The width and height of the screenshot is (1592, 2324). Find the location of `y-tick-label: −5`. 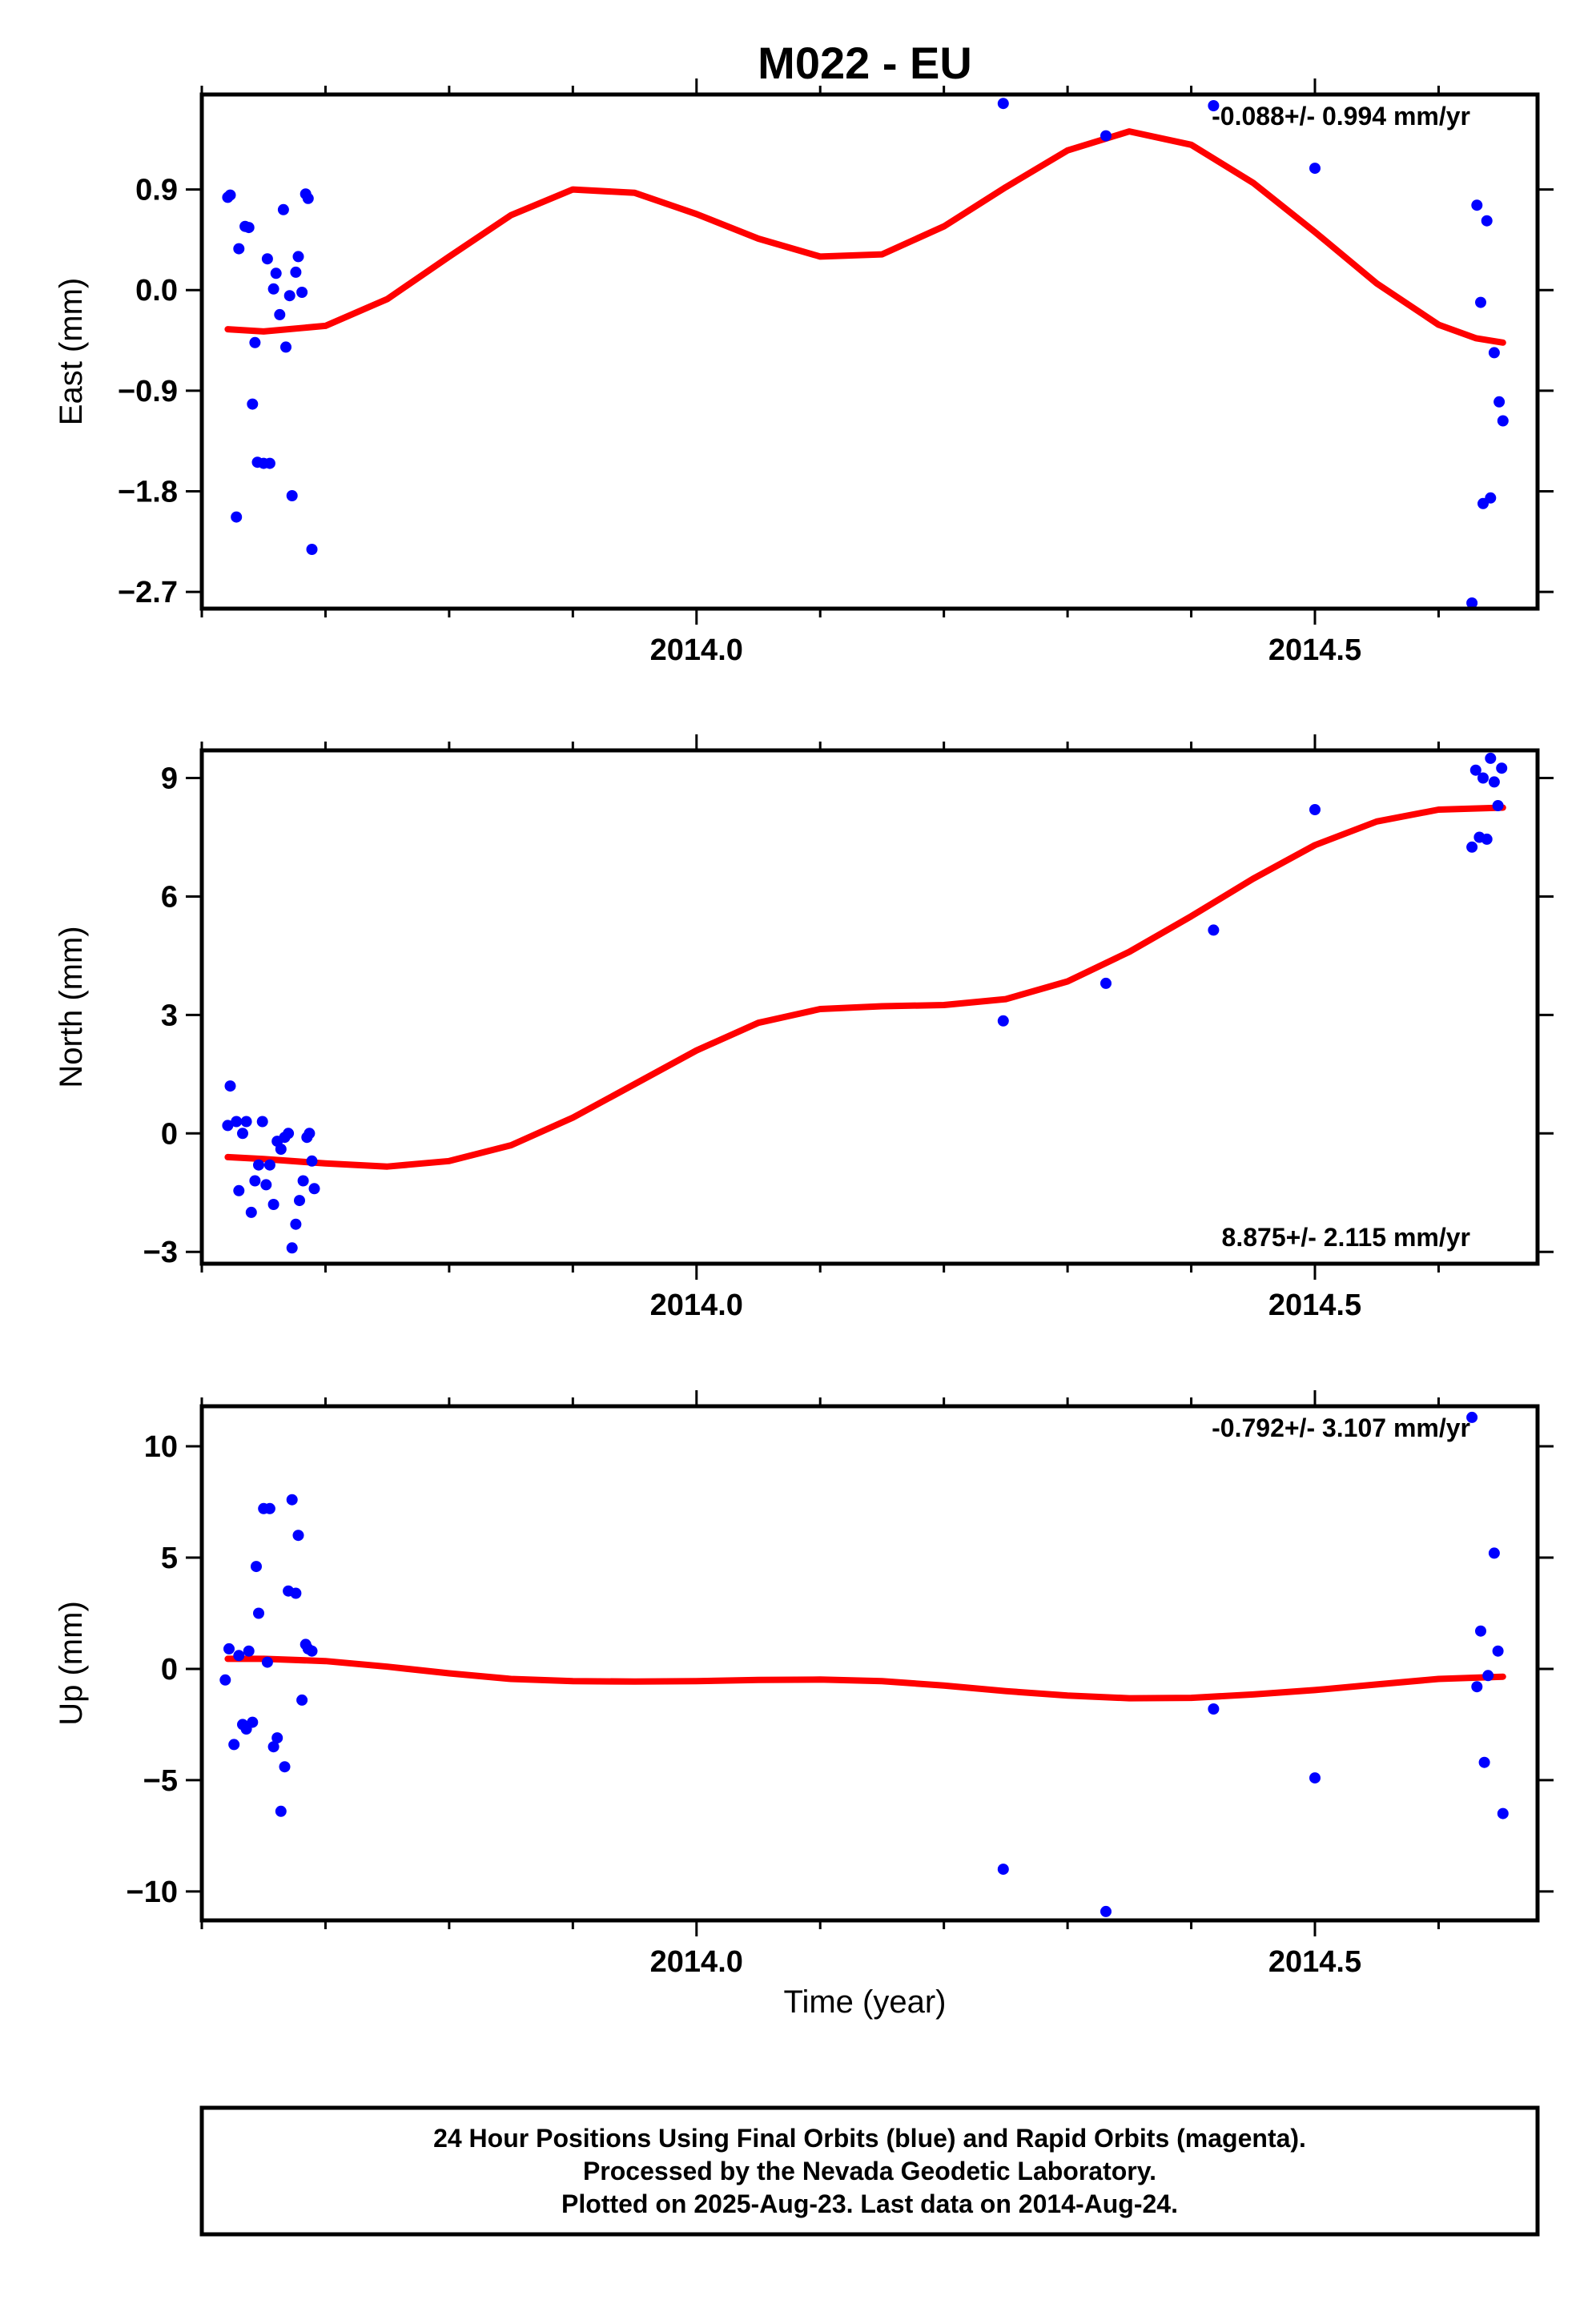

y-tick-label: −5 is located at coordinates (160, 1781).